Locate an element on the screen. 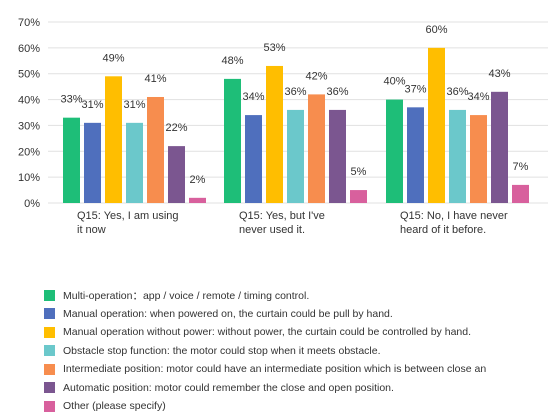 The height and width of the screenshot is (420, 554). data-label: 33% is located at coordinates (71, 100).